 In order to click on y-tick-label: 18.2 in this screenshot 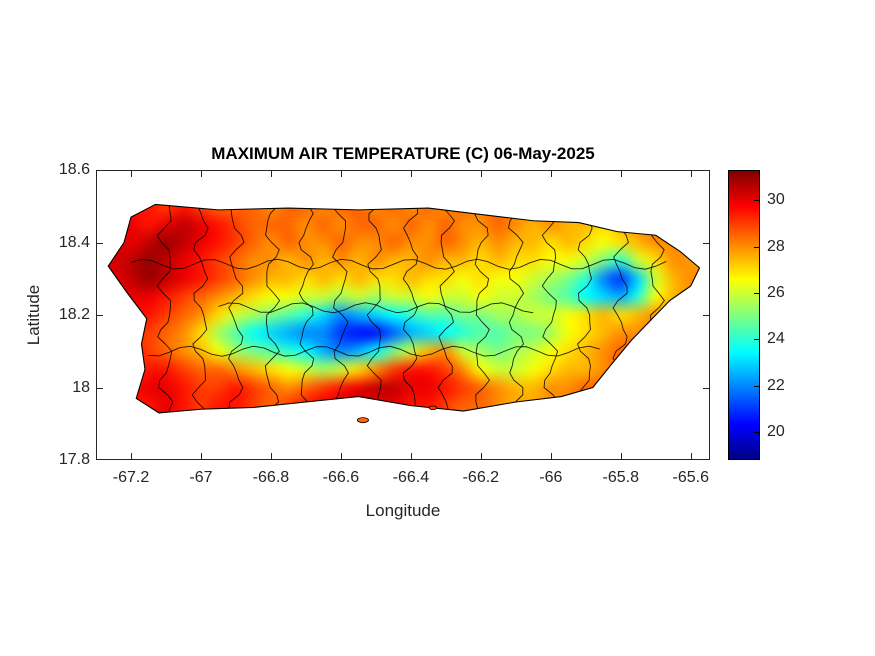, I will do `click(74, 314)`.